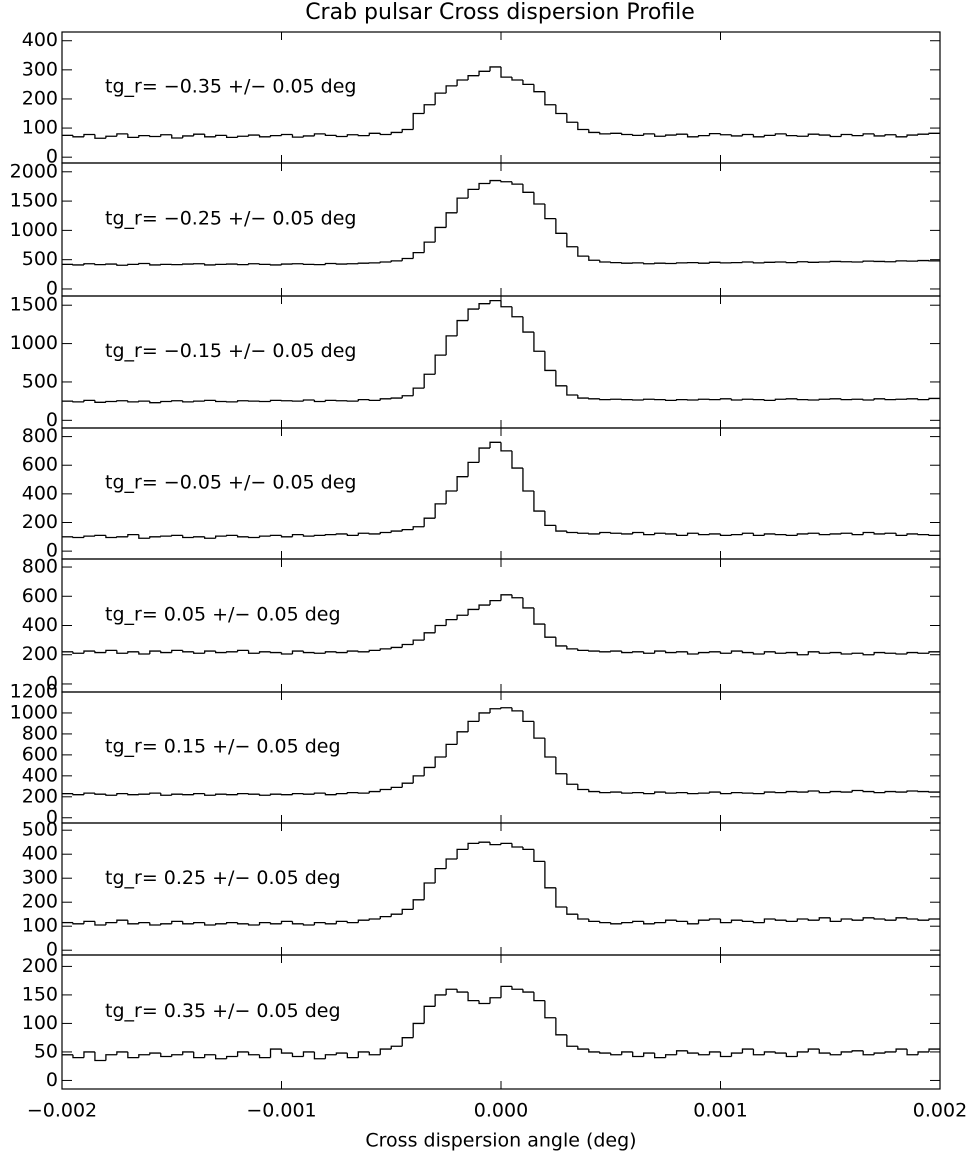 This screenshot has width=969, height=1153. What do you see at coordinates (230, 483) in the screenshot?
I see `panel-annotation: tg_r= −0.05 +/− 0.05 deg` at bounding box center [230, 483].